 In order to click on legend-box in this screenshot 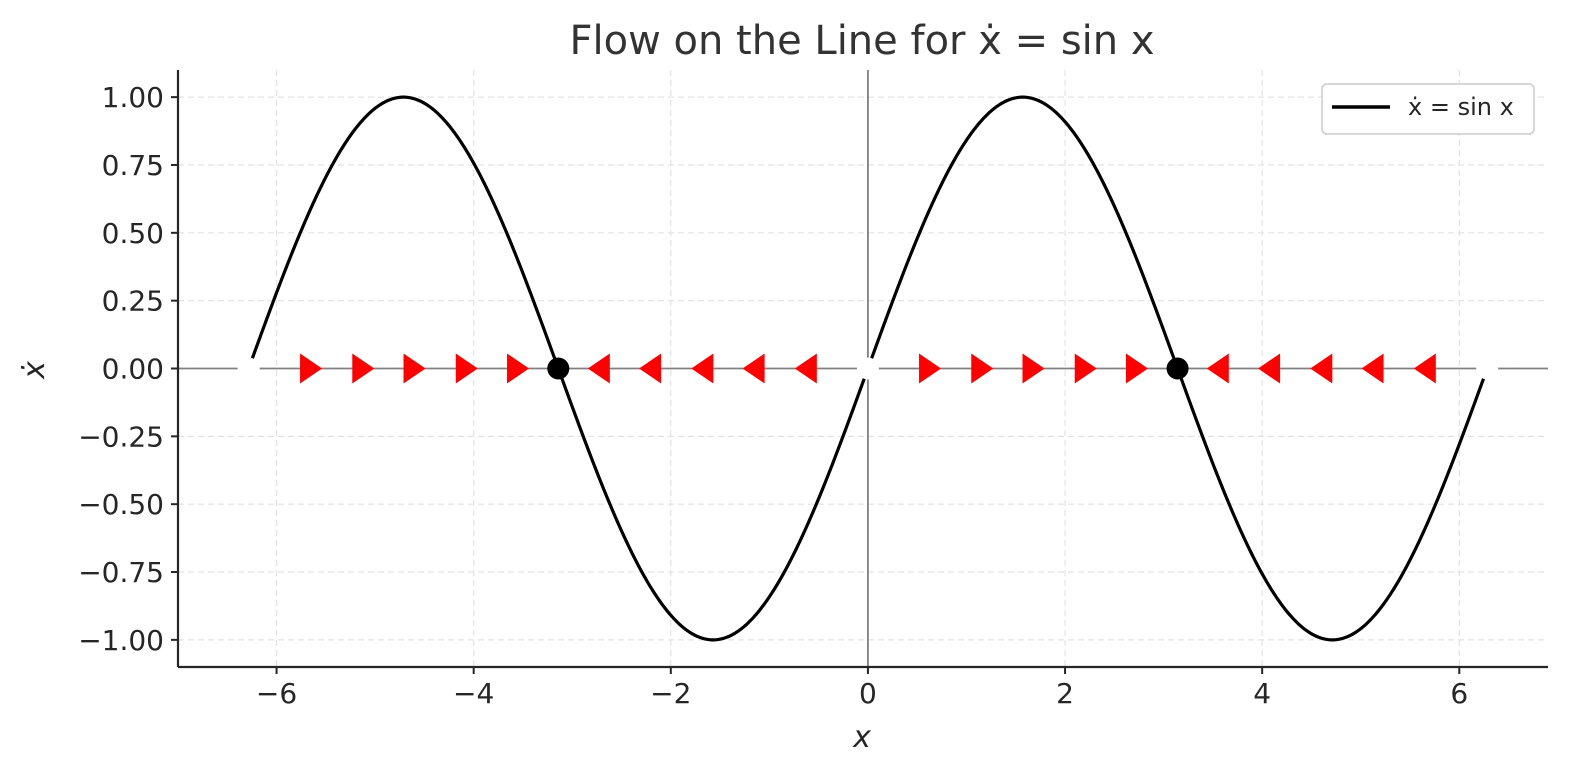, I will do `click(1428, 109)`.